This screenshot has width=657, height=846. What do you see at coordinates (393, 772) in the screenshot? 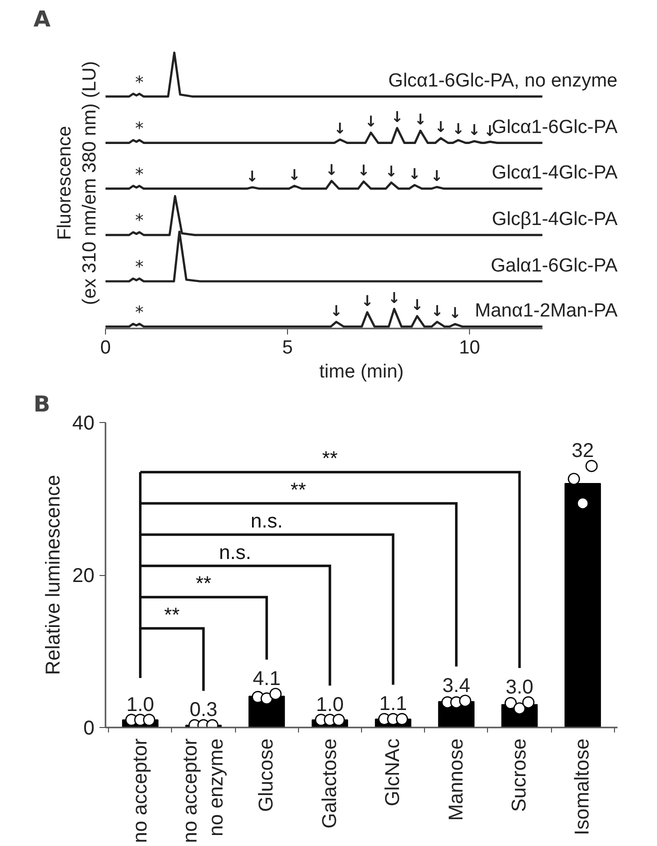
I see `x-tick-label: GlcNAc` at bounding box center [393, 772].